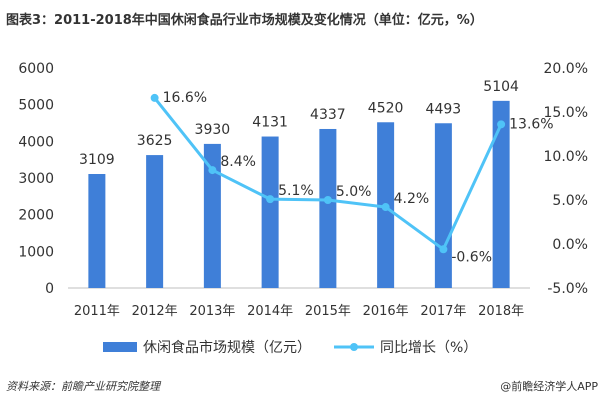  Describe the element at coordinates (155, 141) in the screenshot. I see `bar-value-label: 3625` at that location.